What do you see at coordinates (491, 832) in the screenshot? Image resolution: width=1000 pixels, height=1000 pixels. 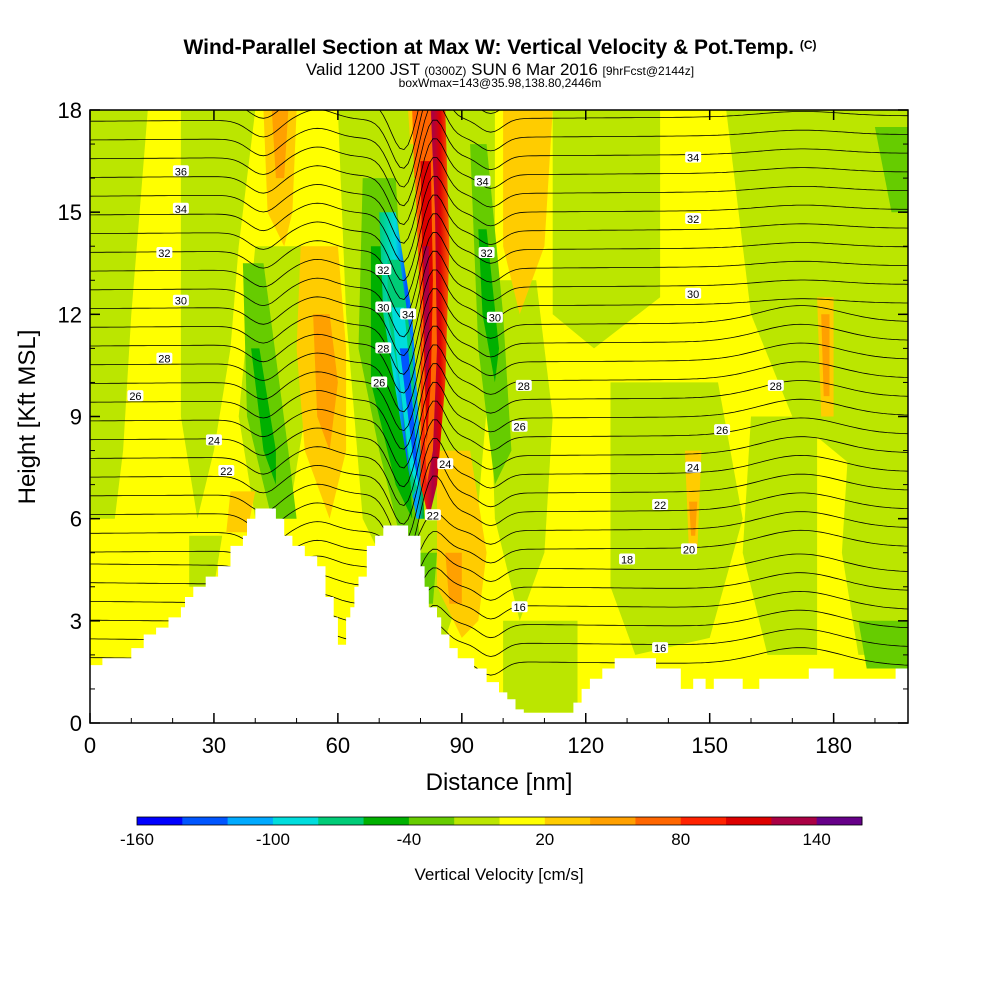 I see `colorbar: -160 -100 -40 20 80 140` at bounding box center [491, 832].